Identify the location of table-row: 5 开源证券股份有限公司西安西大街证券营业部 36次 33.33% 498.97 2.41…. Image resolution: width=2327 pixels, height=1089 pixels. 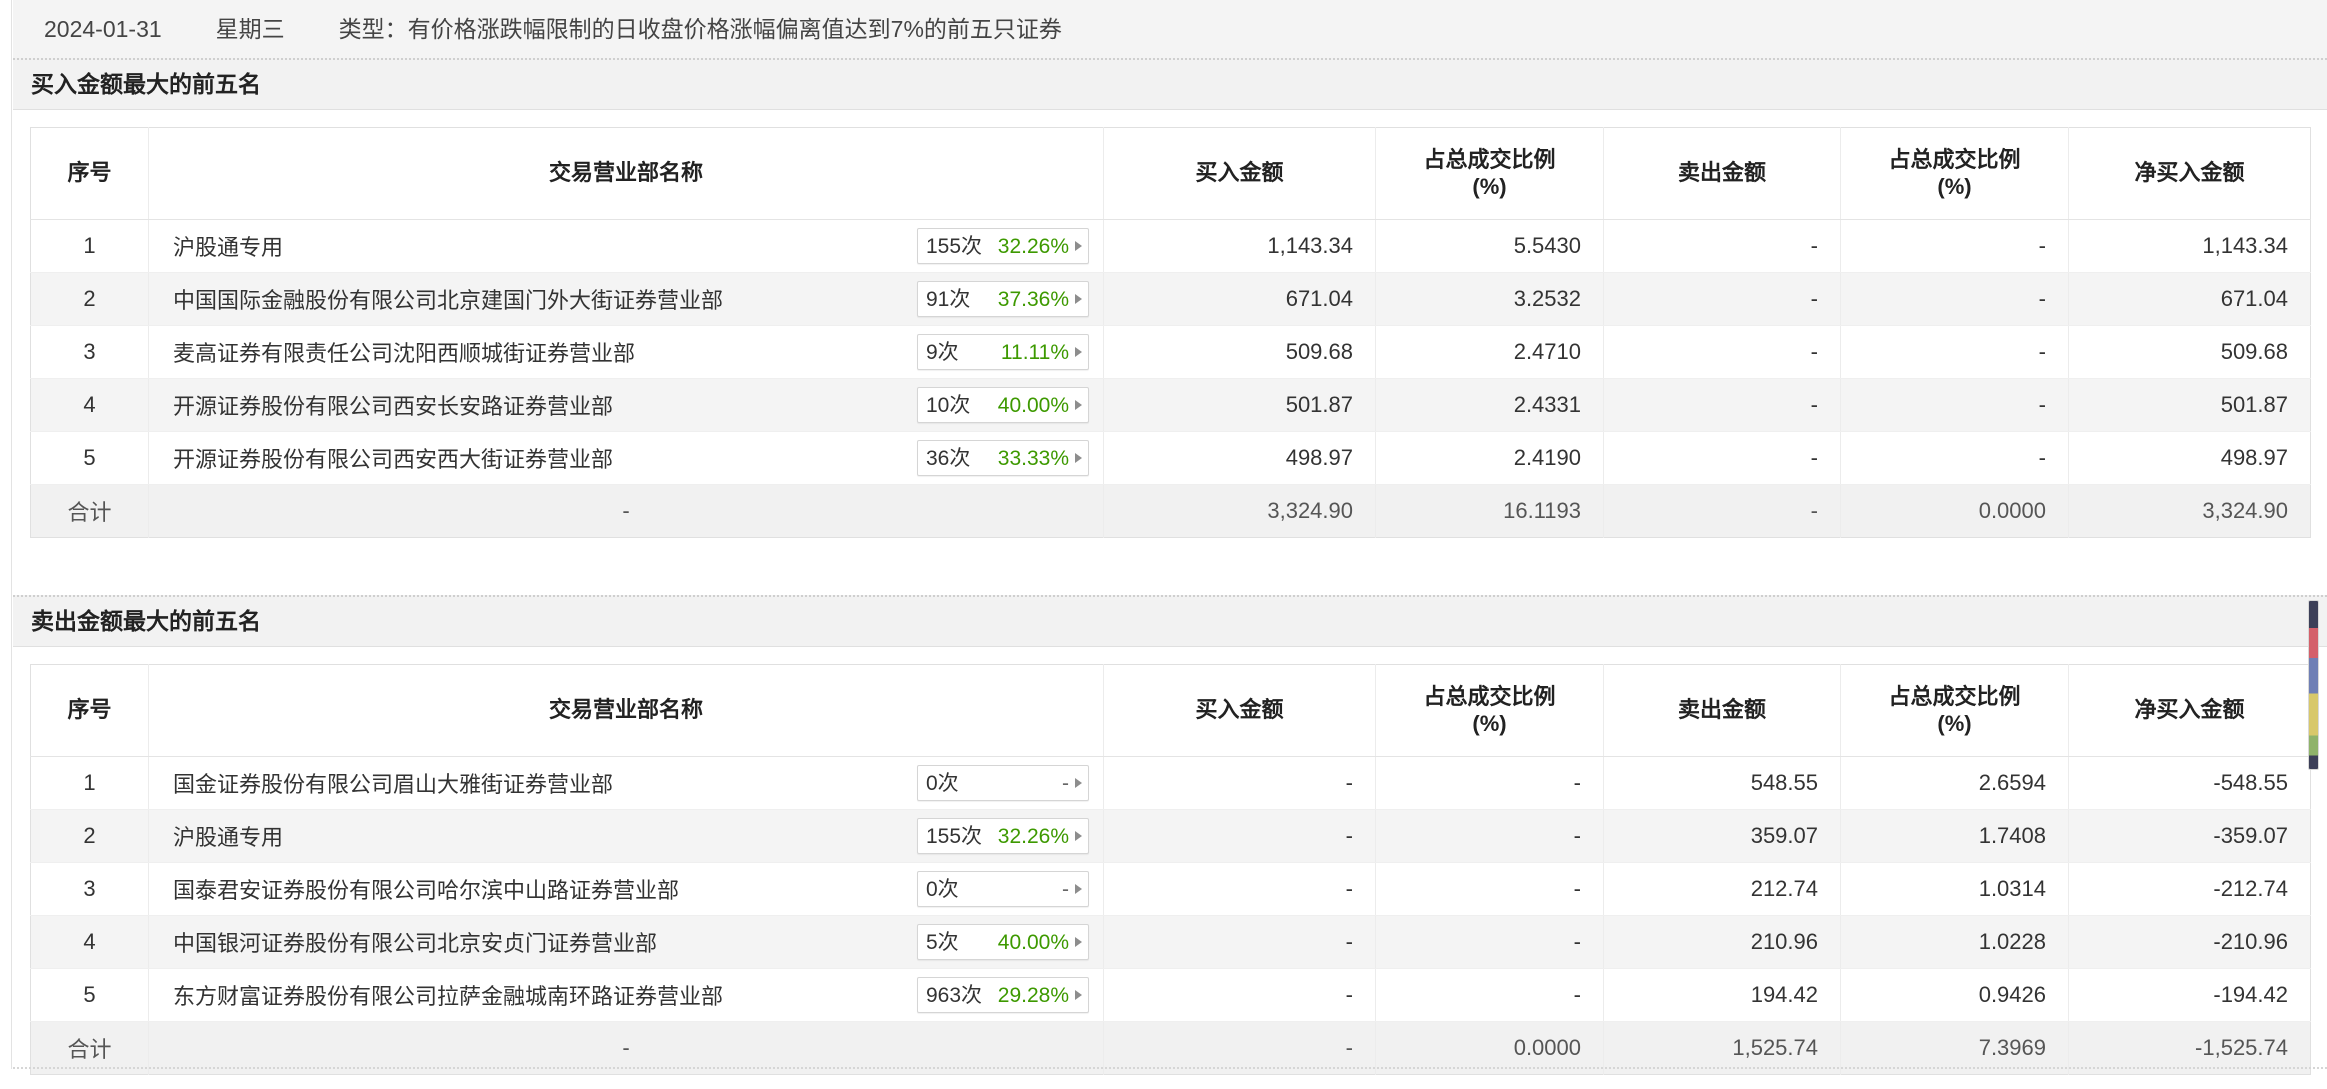
(1170, 458).